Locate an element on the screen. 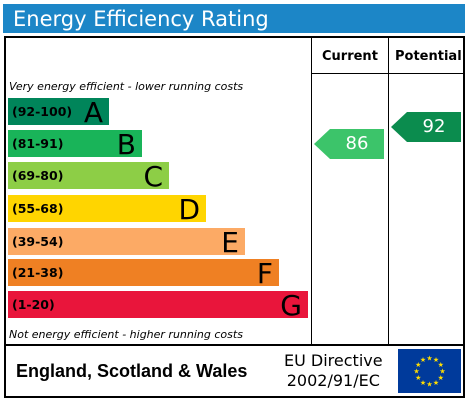 This screenshot has width=471, height=404. band-g: (1-20) G is located at coordinates (158, 305).